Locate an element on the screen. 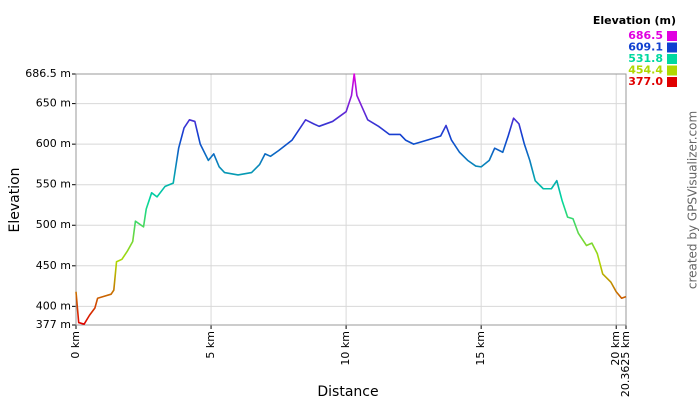 This screenshot has height=400, width=700. x-axis-title: Distance is located at coordinates (347, 392).